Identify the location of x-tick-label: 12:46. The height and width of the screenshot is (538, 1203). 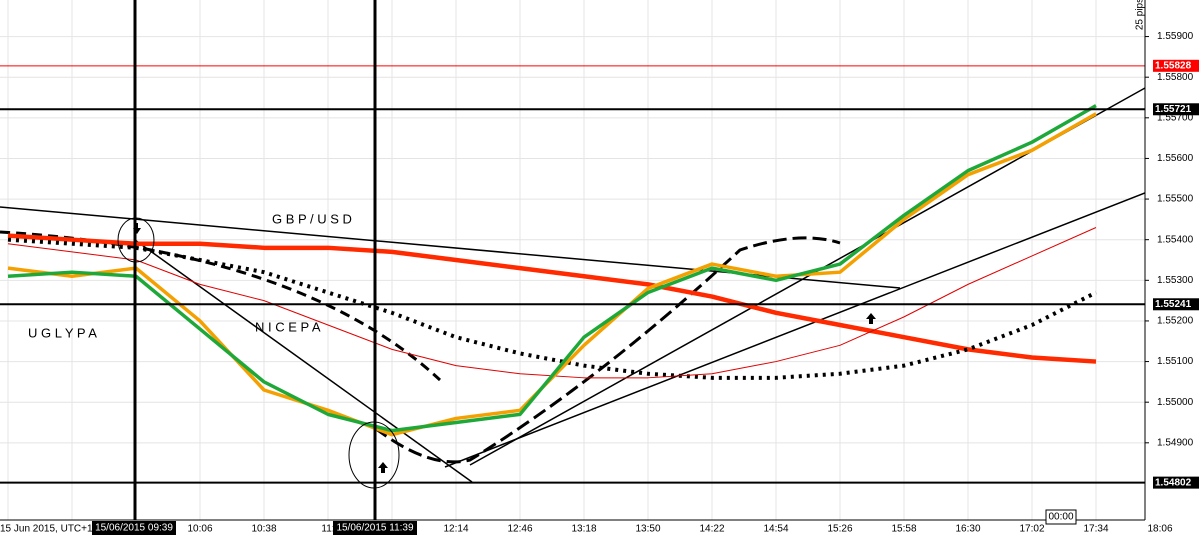
(519, 529).